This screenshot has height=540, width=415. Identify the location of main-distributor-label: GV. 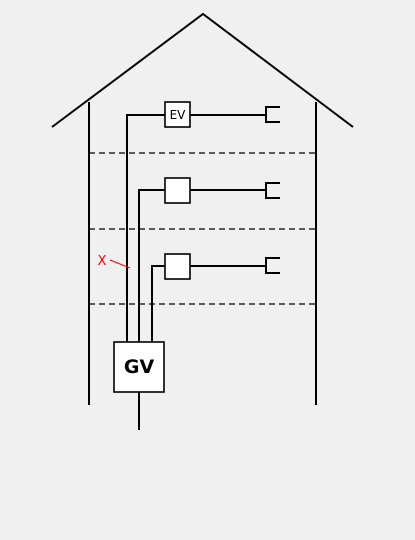
(139, 367).